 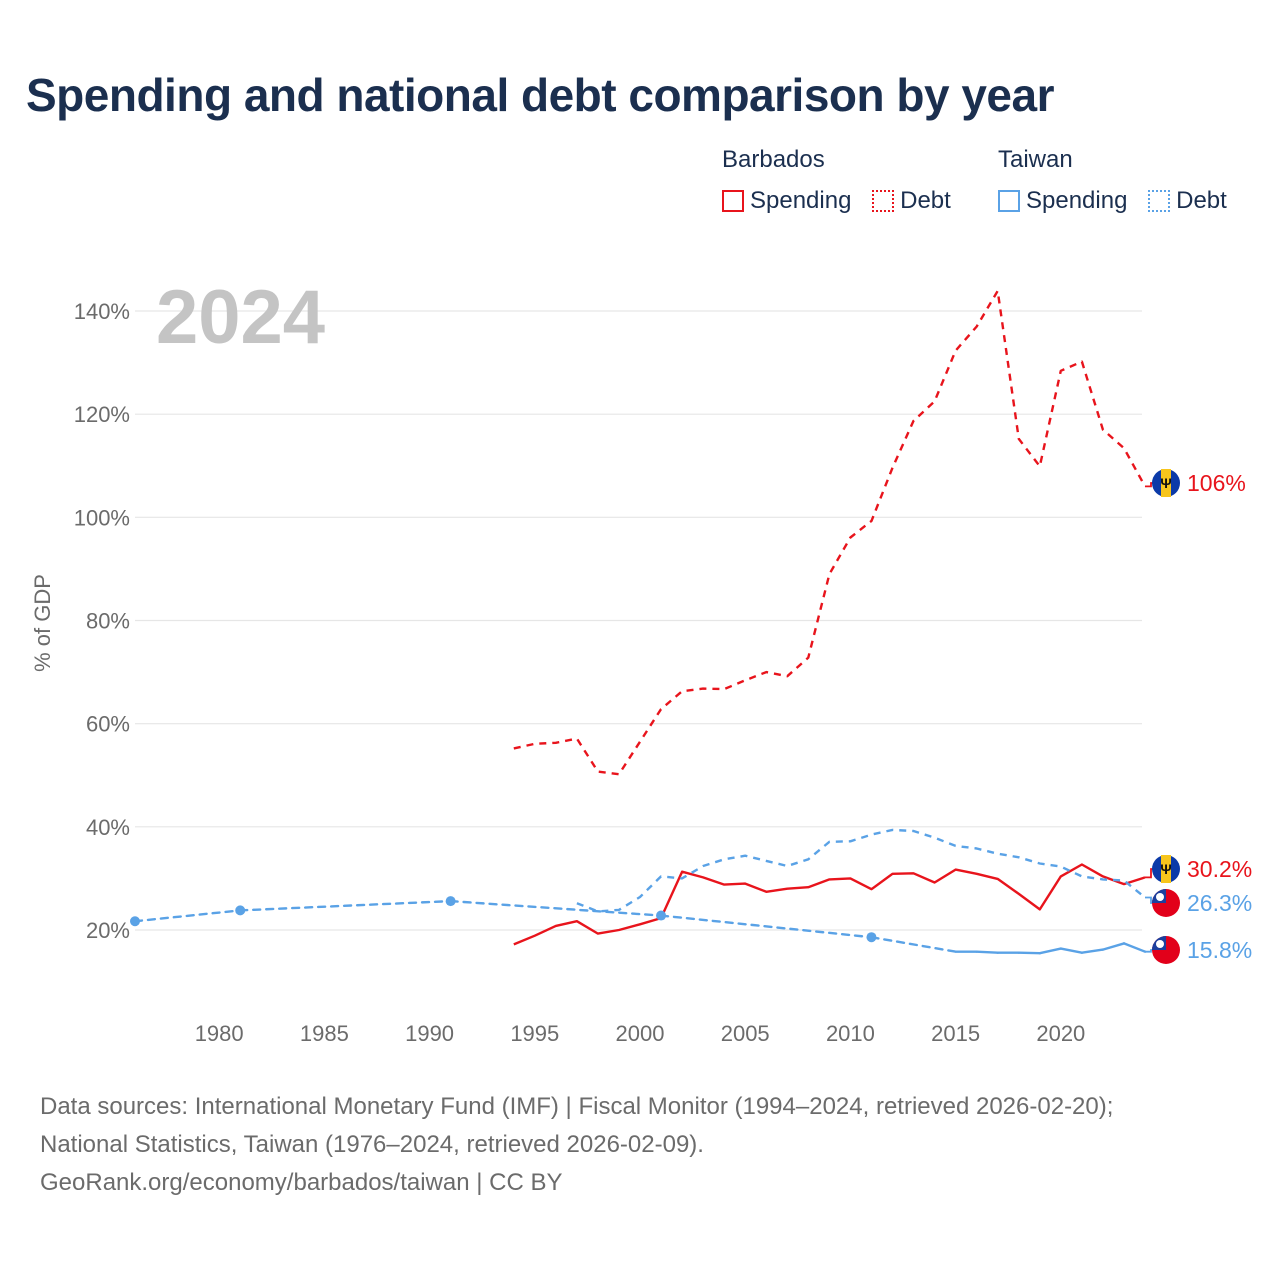 I want to click on taiwan-spending-end-label: 15.8%, so click(x=1219, y=950).